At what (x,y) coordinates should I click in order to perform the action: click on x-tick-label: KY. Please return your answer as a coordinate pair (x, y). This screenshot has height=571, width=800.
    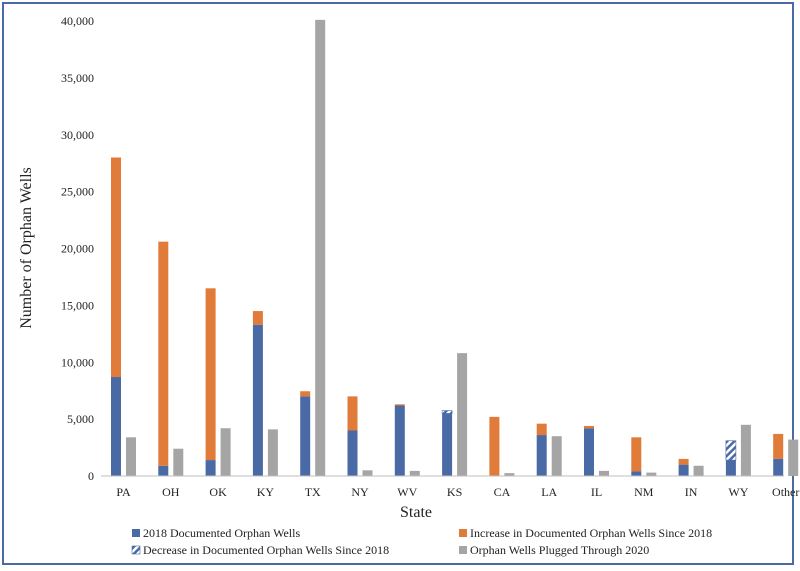
    Looking at the image, I should click on (266, 492).